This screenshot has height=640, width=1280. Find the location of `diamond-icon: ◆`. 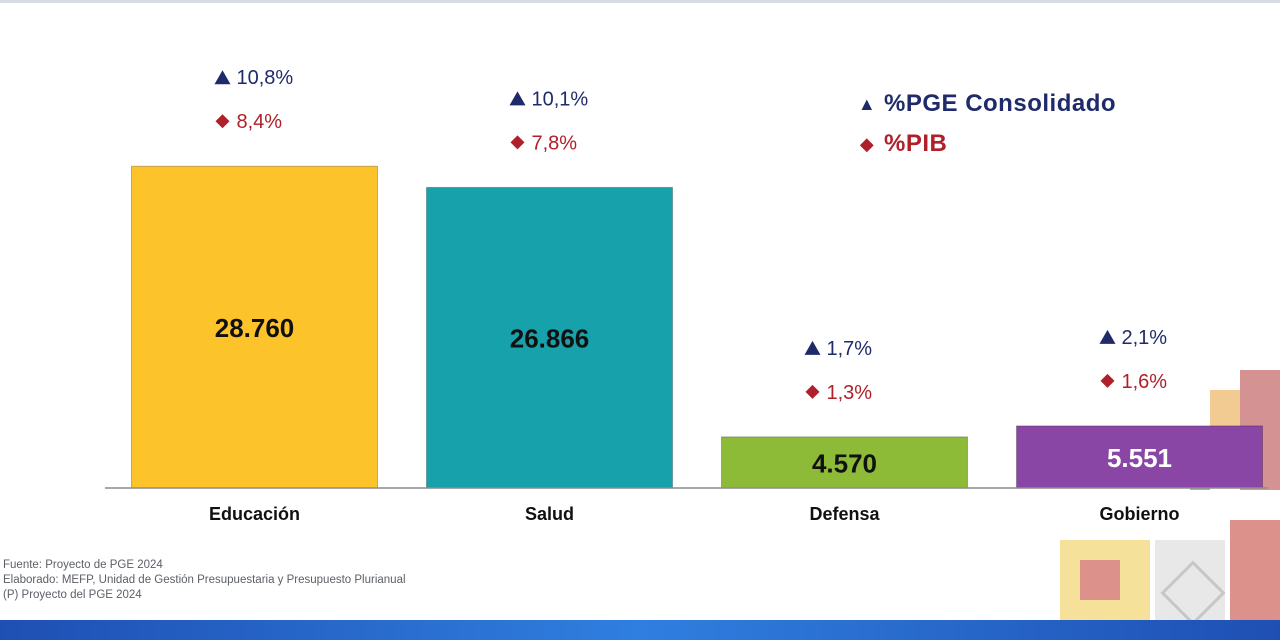

diamond-icon: ◆ is located at coordinates (867, 143).